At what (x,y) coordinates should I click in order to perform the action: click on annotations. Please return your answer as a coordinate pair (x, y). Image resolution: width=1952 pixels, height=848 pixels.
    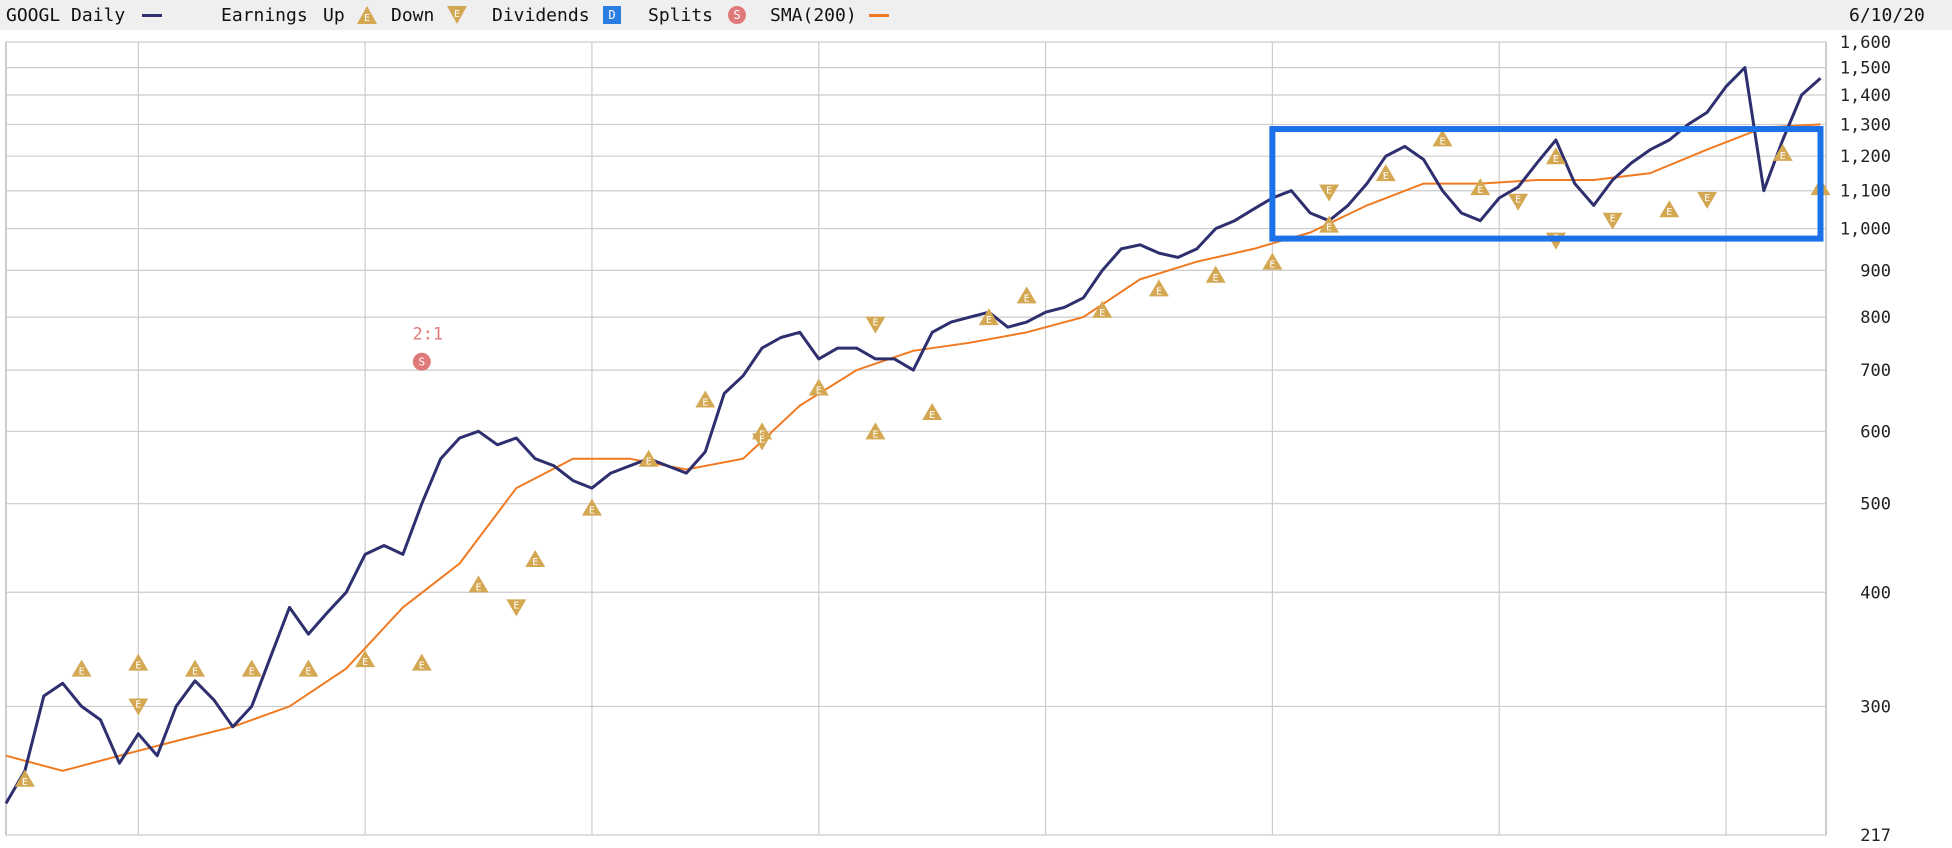
    Looking at the image, I should click on (1546, 184).